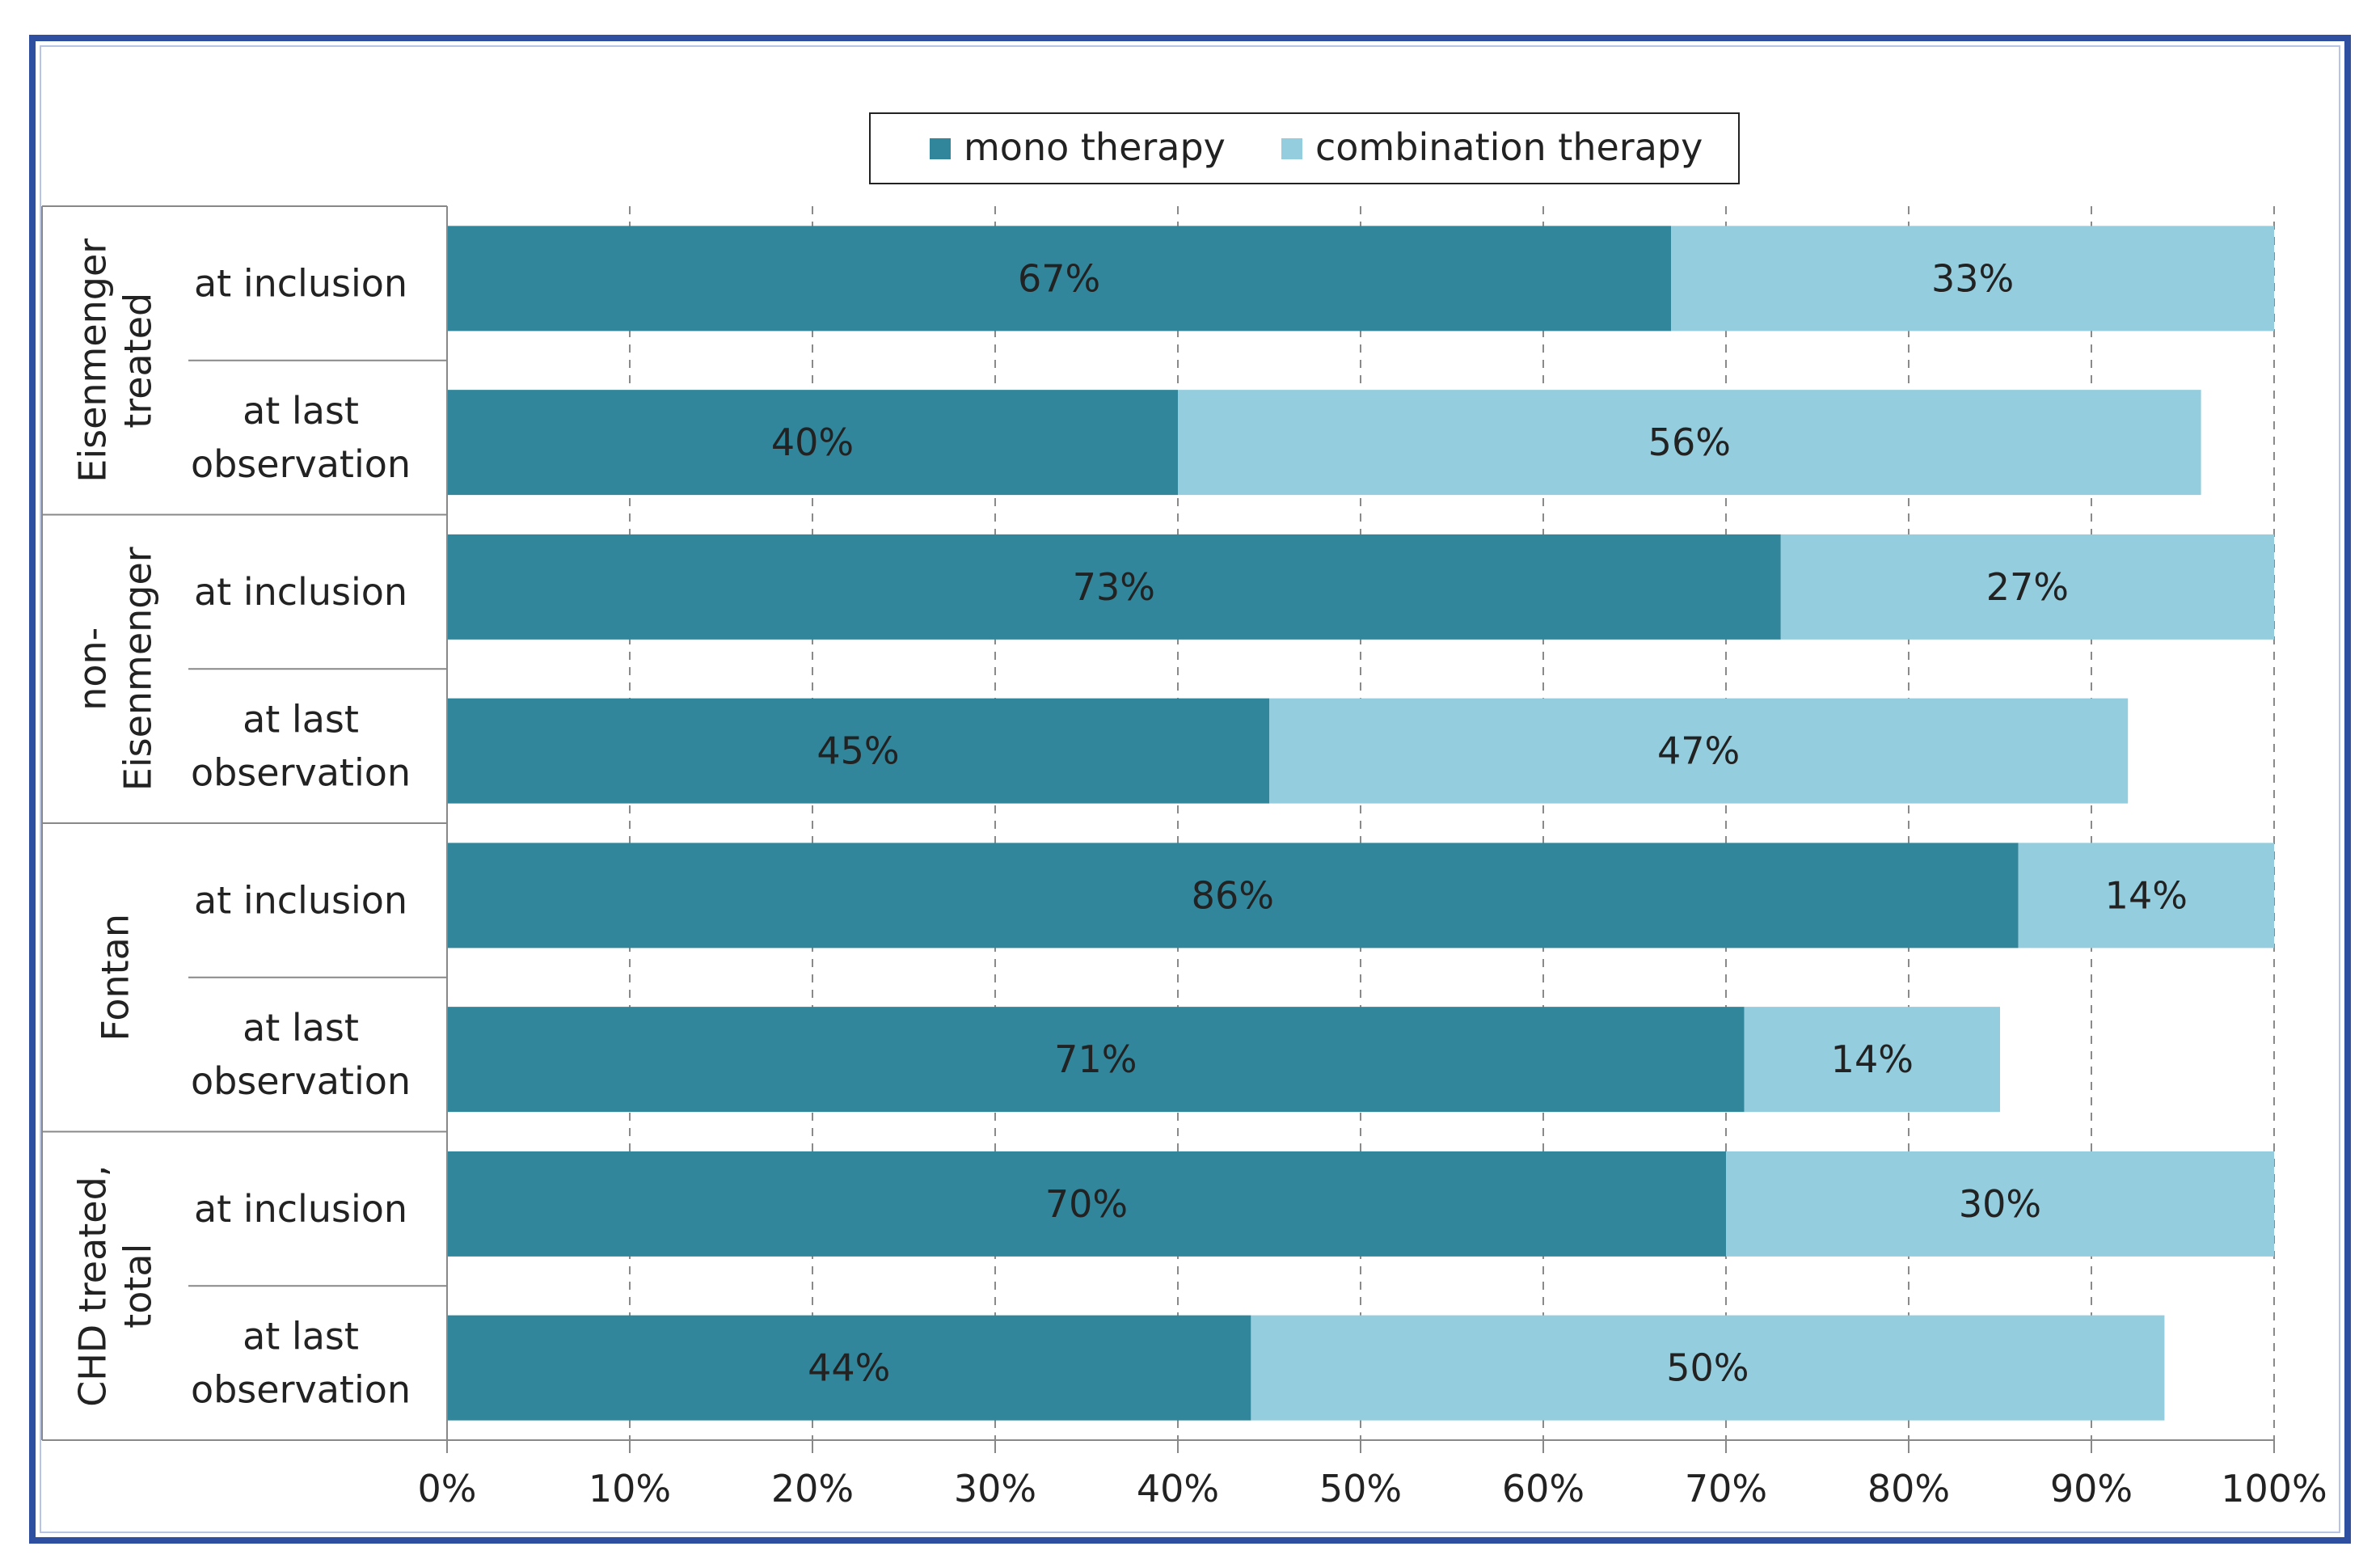  I want to click on data-label-mono: 67%, so click(1059, 278).